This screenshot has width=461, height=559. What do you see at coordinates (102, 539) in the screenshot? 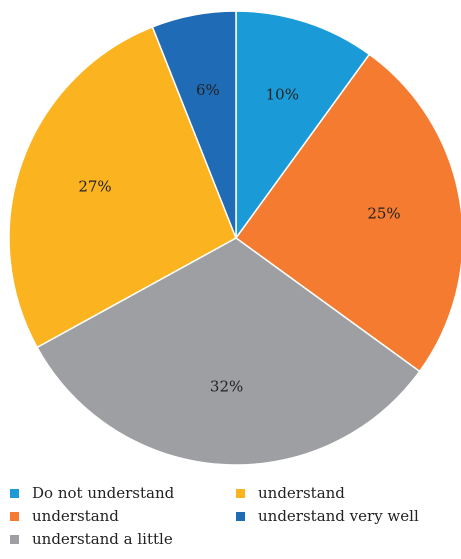
I see `legend-label-2: understand a little` at bounding box center [102, 539].